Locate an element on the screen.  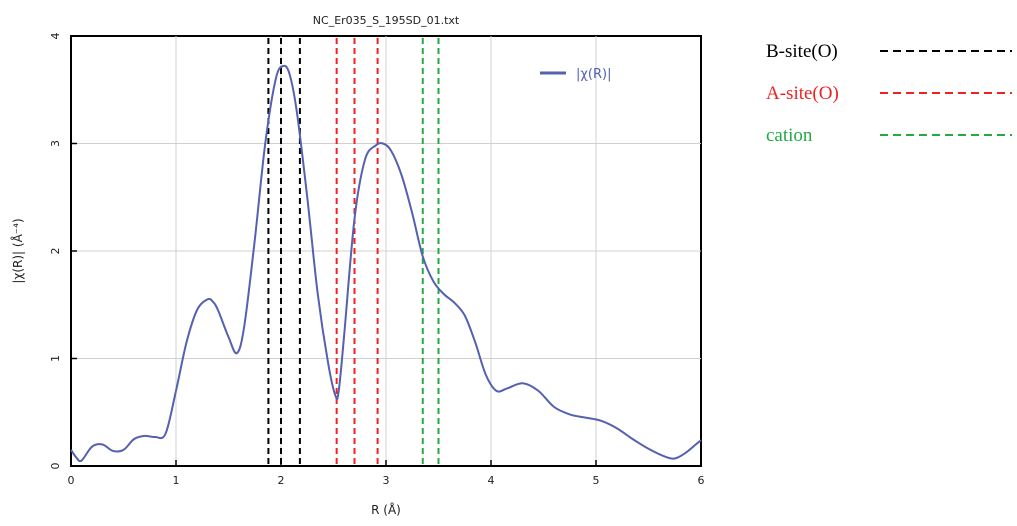
x-tick-label: 1 is located at coordinates (176, 480).